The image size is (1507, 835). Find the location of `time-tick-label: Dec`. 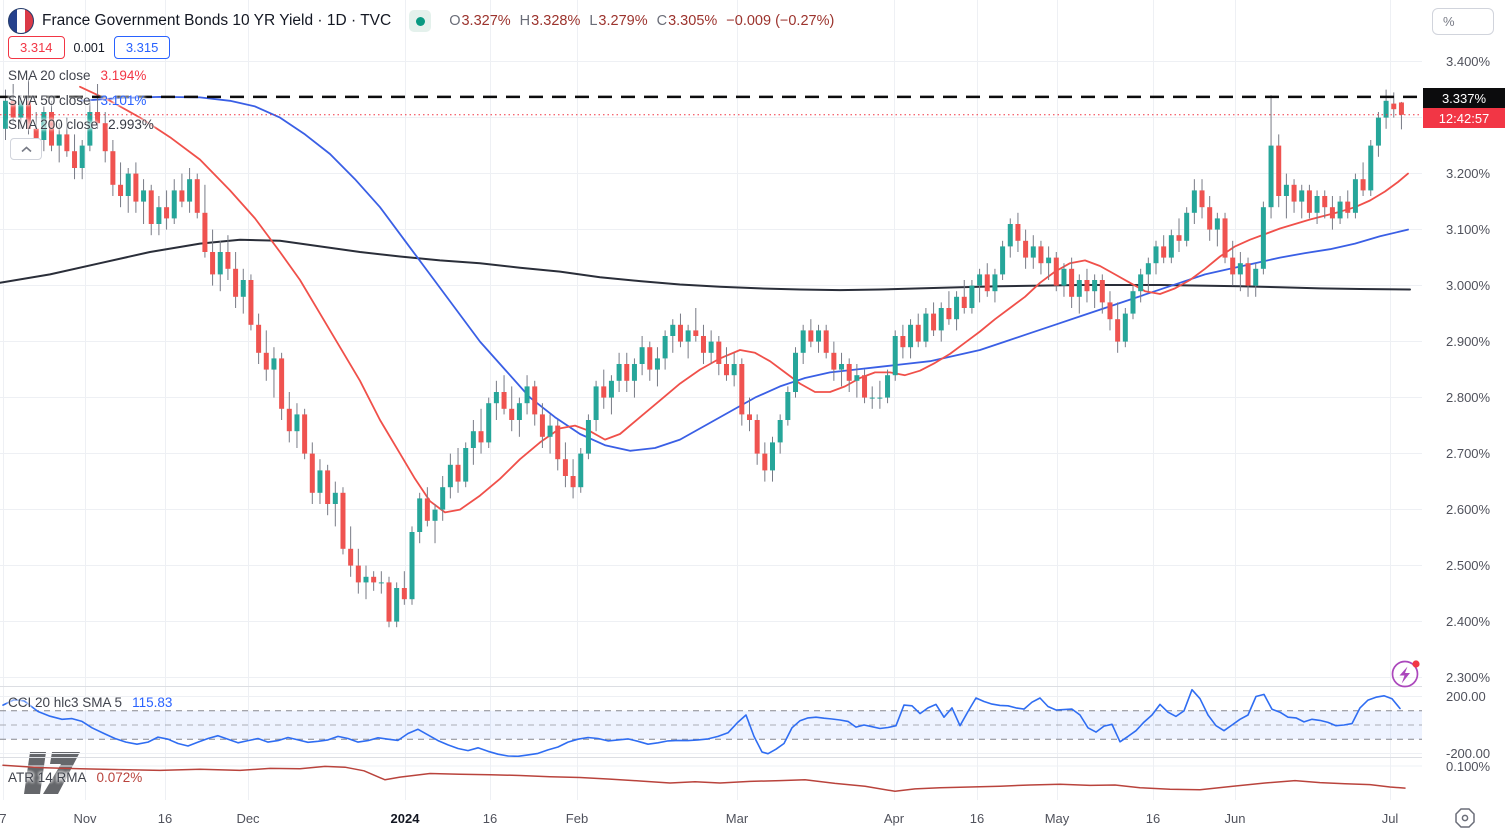

time-tick-label: Dec is located at coordinates (248, 818).